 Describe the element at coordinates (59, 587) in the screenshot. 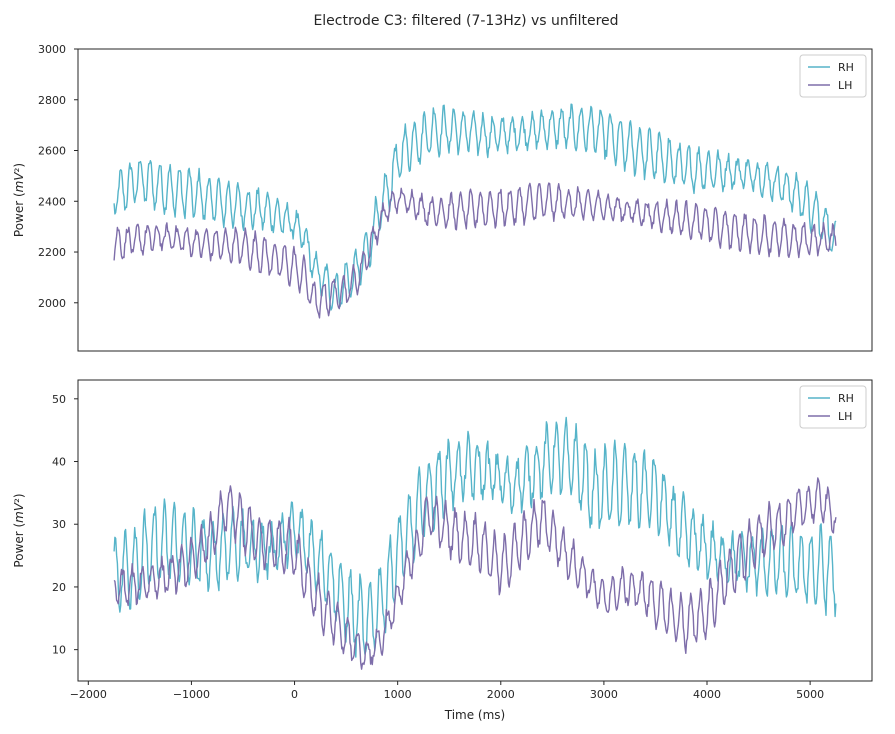

I see `y-tick-label-filtered: 20` at that location.